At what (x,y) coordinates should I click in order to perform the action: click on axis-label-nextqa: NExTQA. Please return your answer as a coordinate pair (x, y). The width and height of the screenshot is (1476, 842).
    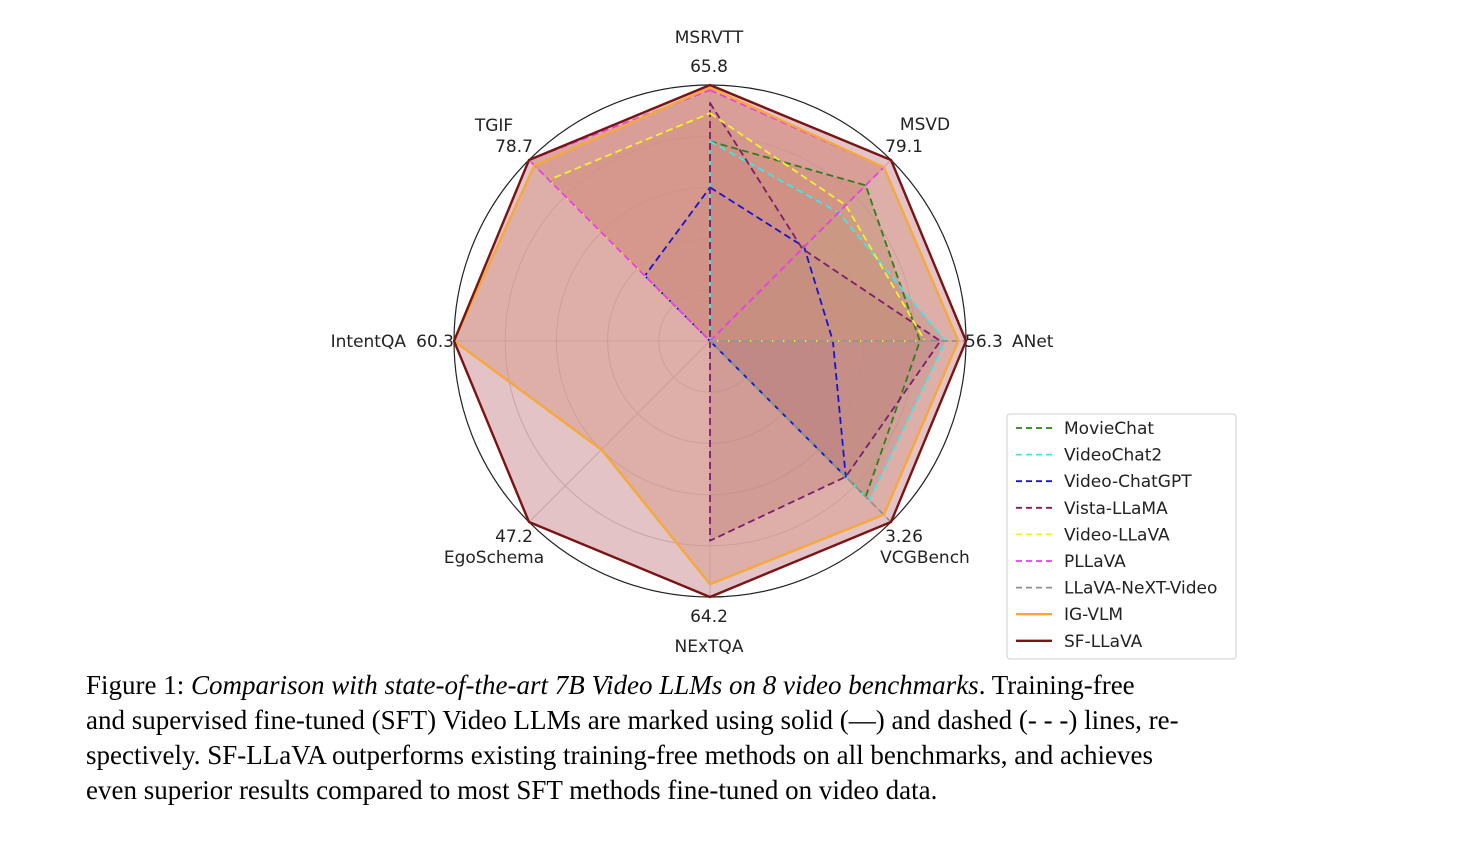
    Looking at the image, I should click on (709, 647).